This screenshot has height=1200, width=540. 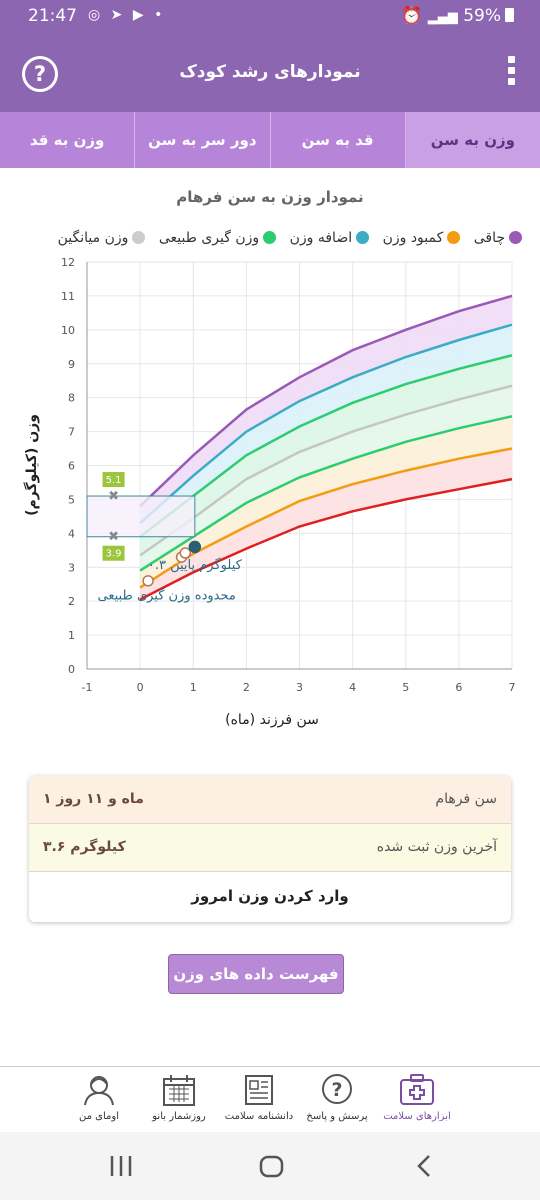 What do you see at coordinates (71, 364) in the screenshot?
I see `y-tick-label: 9` at bounding box center [71, 364].